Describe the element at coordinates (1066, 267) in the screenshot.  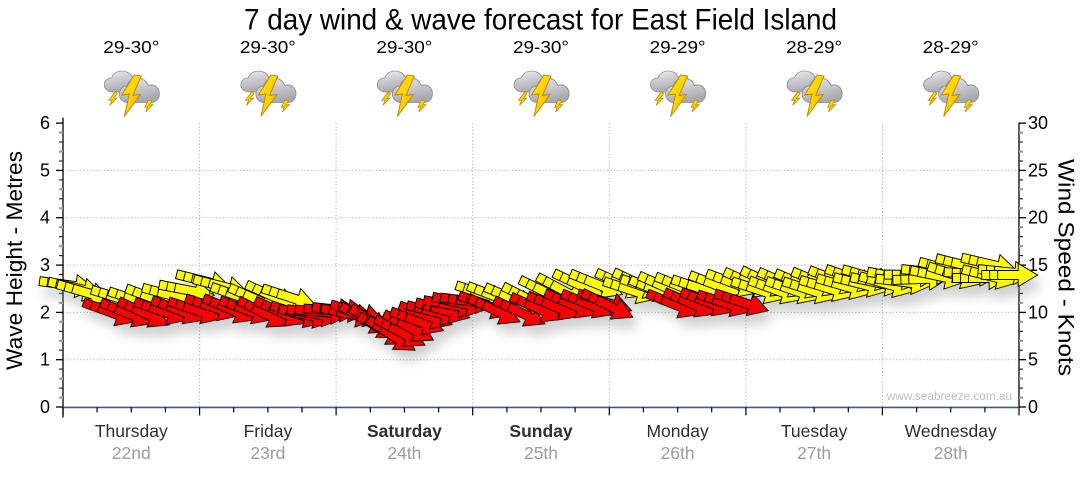
I see `svg-text: Wind Speed - Knots` at that location.